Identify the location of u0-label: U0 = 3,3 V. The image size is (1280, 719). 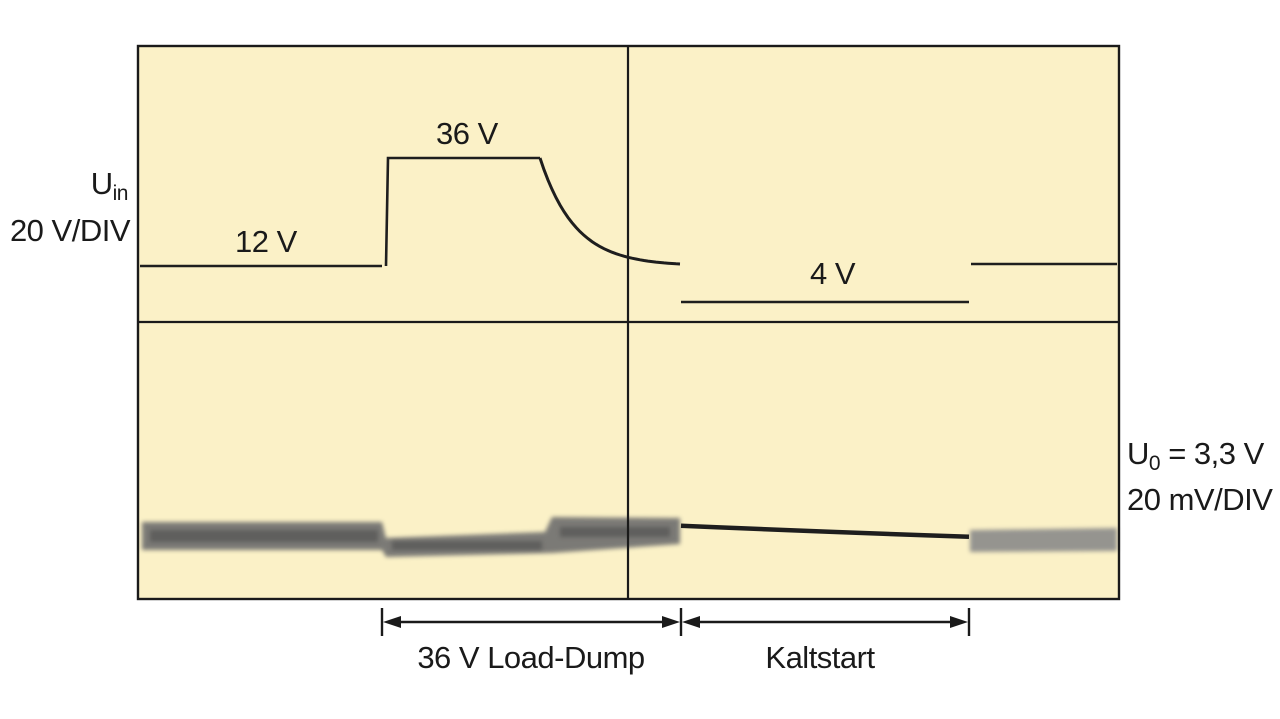
(1195, 456).